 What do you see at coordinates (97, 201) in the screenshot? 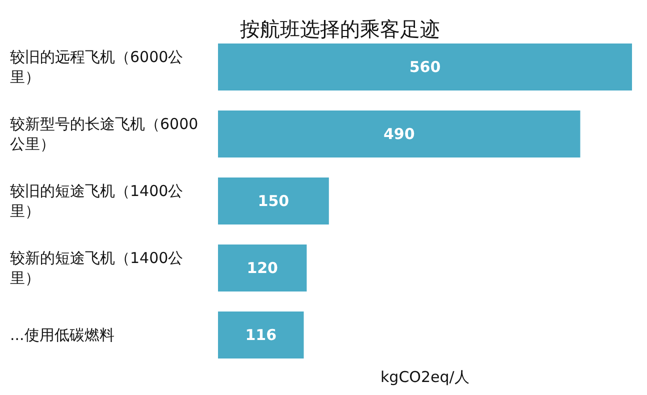
I see `y-tick-label: 较旧的短途飞机（1400公里）` at bounding box center [97, 201].